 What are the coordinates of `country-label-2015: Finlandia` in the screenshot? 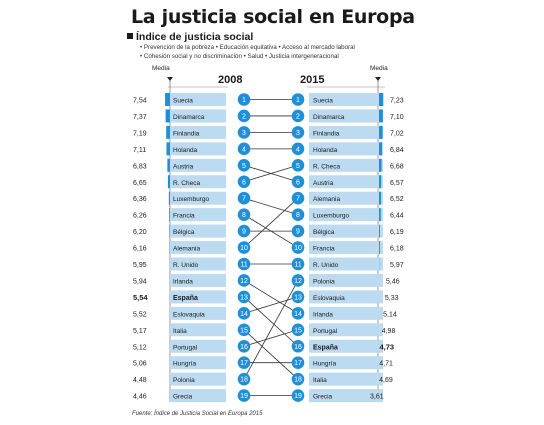 It's located at (326, 133).